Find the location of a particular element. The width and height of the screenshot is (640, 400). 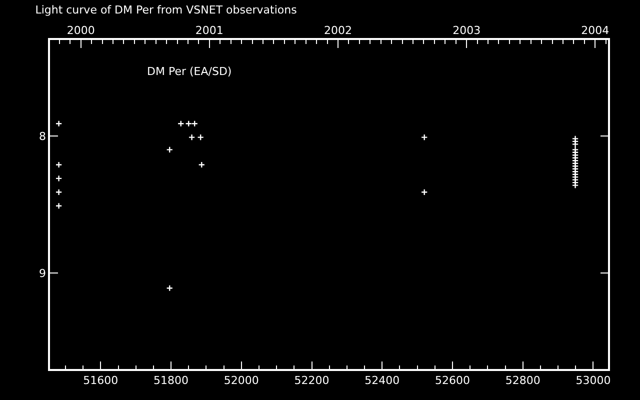

x-tick-label: 52400 is located at coordinates (382, 380).